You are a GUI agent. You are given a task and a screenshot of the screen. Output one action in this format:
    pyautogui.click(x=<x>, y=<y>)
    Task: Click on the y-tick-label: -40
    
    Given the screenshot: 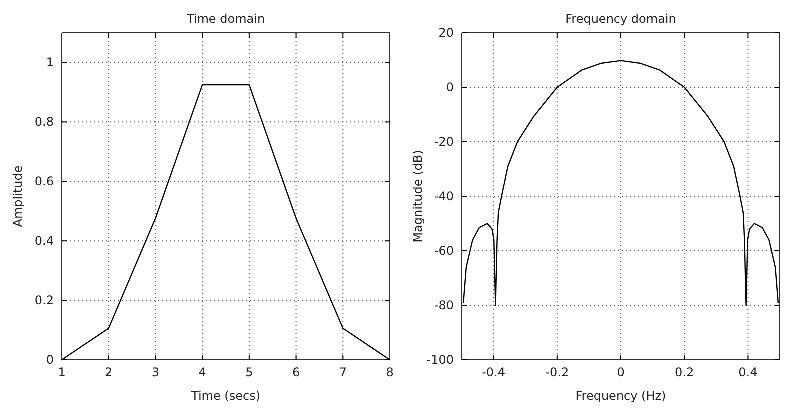 What is the action you would take?
    pyautogui.click(x=444, y=196)
    